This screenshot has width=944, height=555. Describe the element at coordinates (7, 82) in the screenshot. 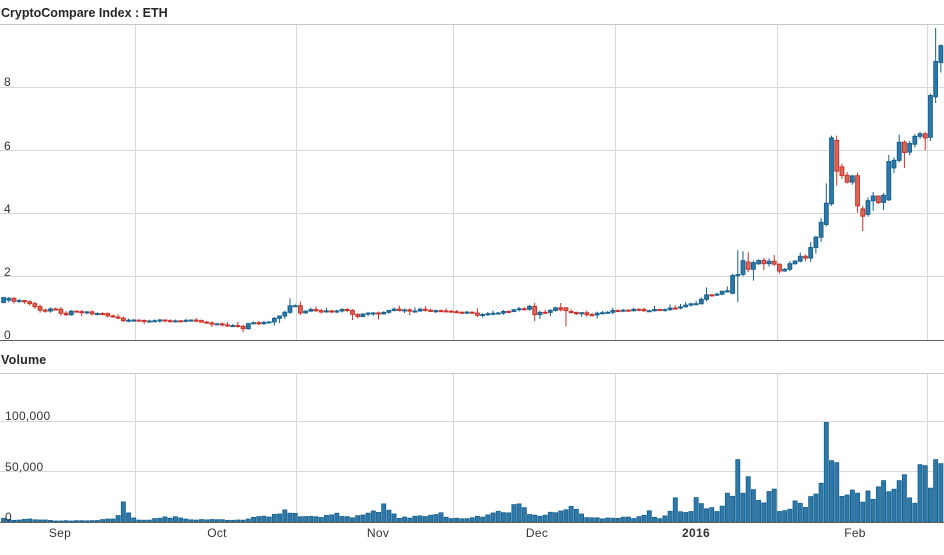

I see `svg-text: 8` at that location.